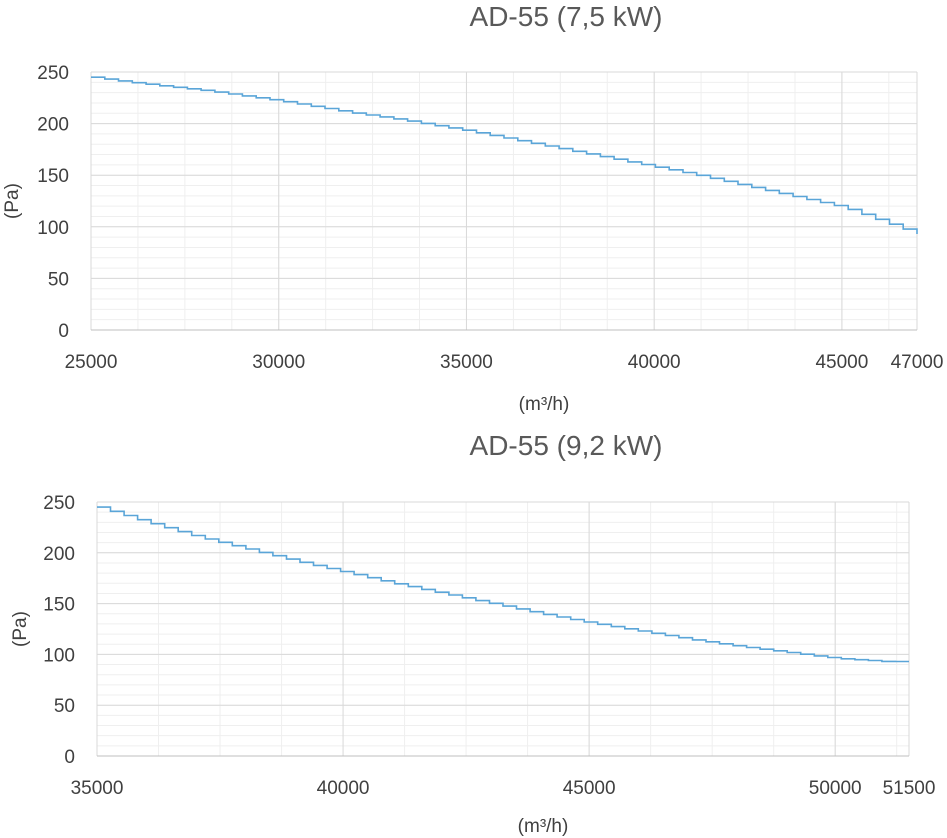 This screenshot has height=838, width=947. Describe the element at coordinates (917, 362) in the screenshot. I see `x-tick-label: 47000` at that location.